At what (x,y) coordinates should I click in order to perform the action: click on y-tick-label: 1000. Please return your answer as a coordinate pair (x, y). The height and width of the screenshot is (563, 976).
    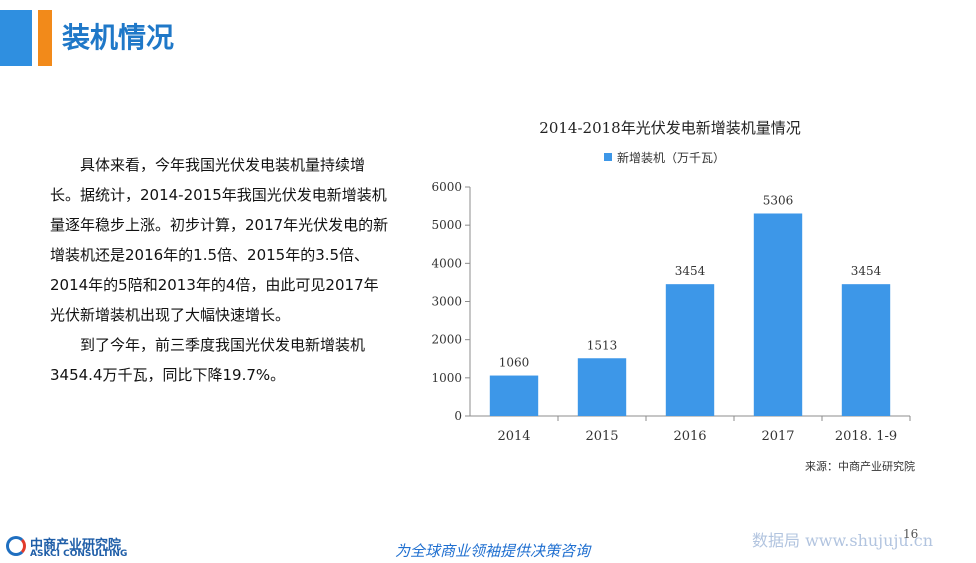
    Looking at the image, I should click on (446, 378).